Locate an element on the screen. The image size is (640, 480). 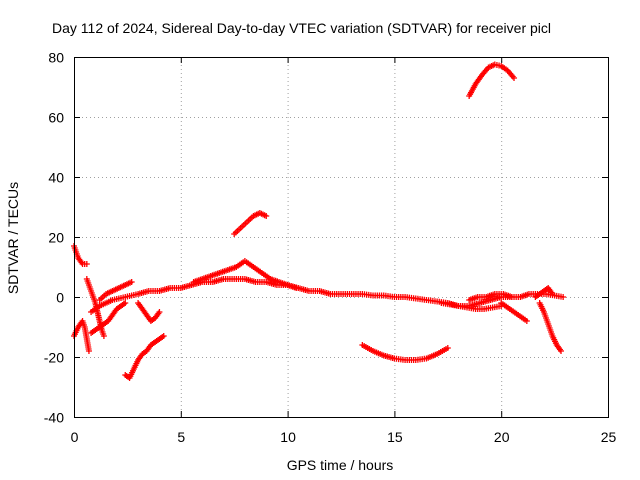
series-arc-small-loop is located at coordinates (149, 312).